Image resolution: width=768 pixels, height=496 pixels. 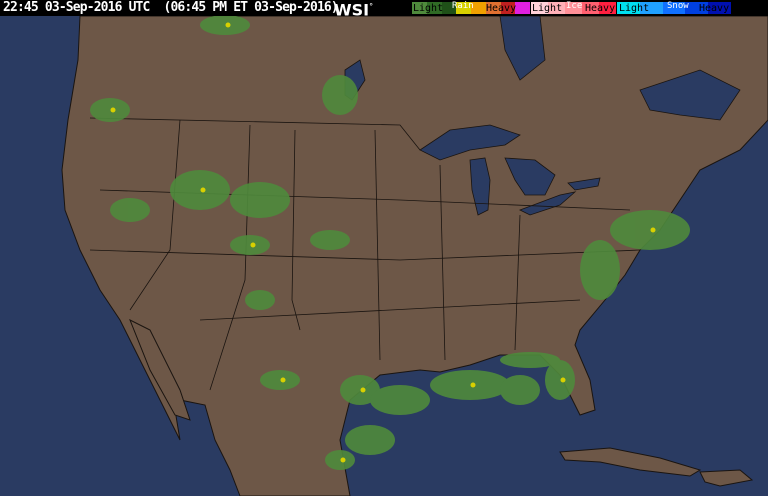 I want to click on legend-ice-light: Light, so click(x=547, y=8).